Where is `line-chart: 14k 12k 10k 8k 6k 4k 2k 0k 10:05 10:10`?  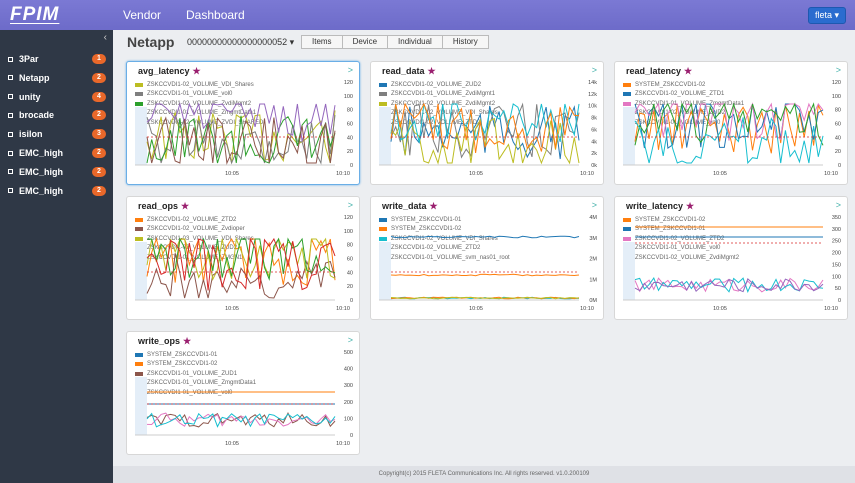 line-chart: 14k 12k 10k 8k 6k 4k 2k 0k 10:05 10:10 is located at coordinates (488, 124).